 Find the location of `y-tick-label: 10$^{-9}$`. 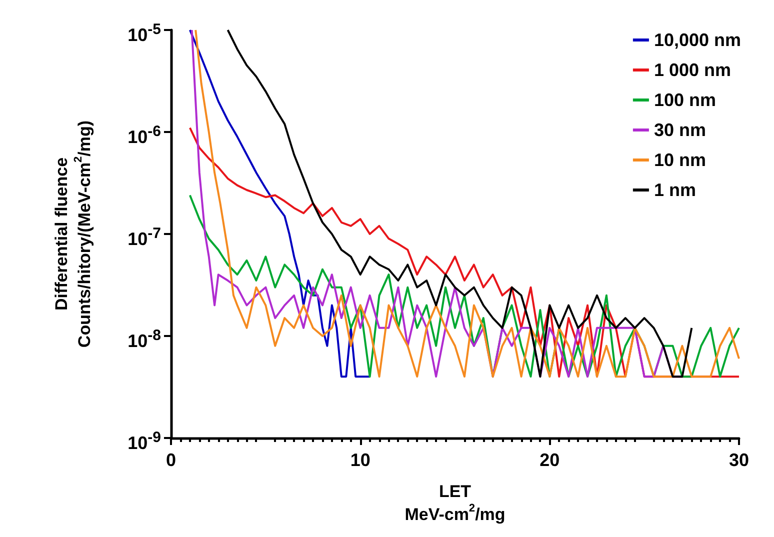

y-tick-label: 10$^{-9}$ is located at coordinates (144, 441).